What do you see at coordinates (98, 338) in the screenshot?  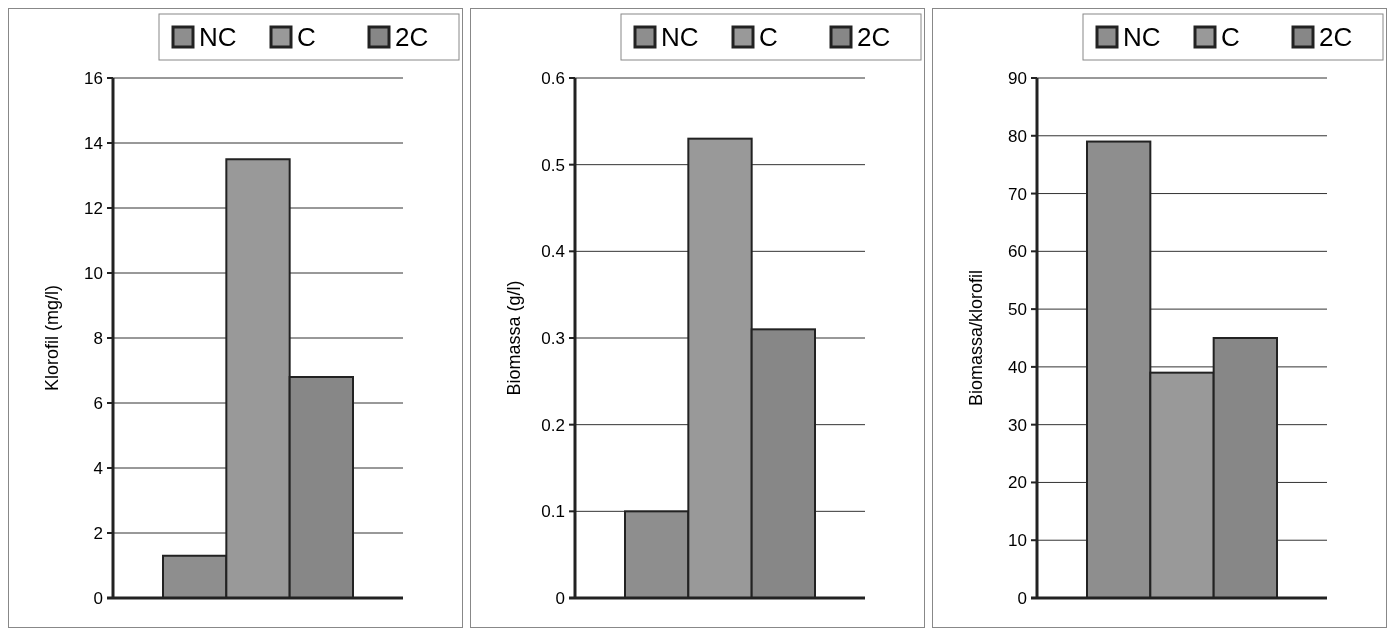 I see `y-tick-label: 8` at bounding box center [98, 338].